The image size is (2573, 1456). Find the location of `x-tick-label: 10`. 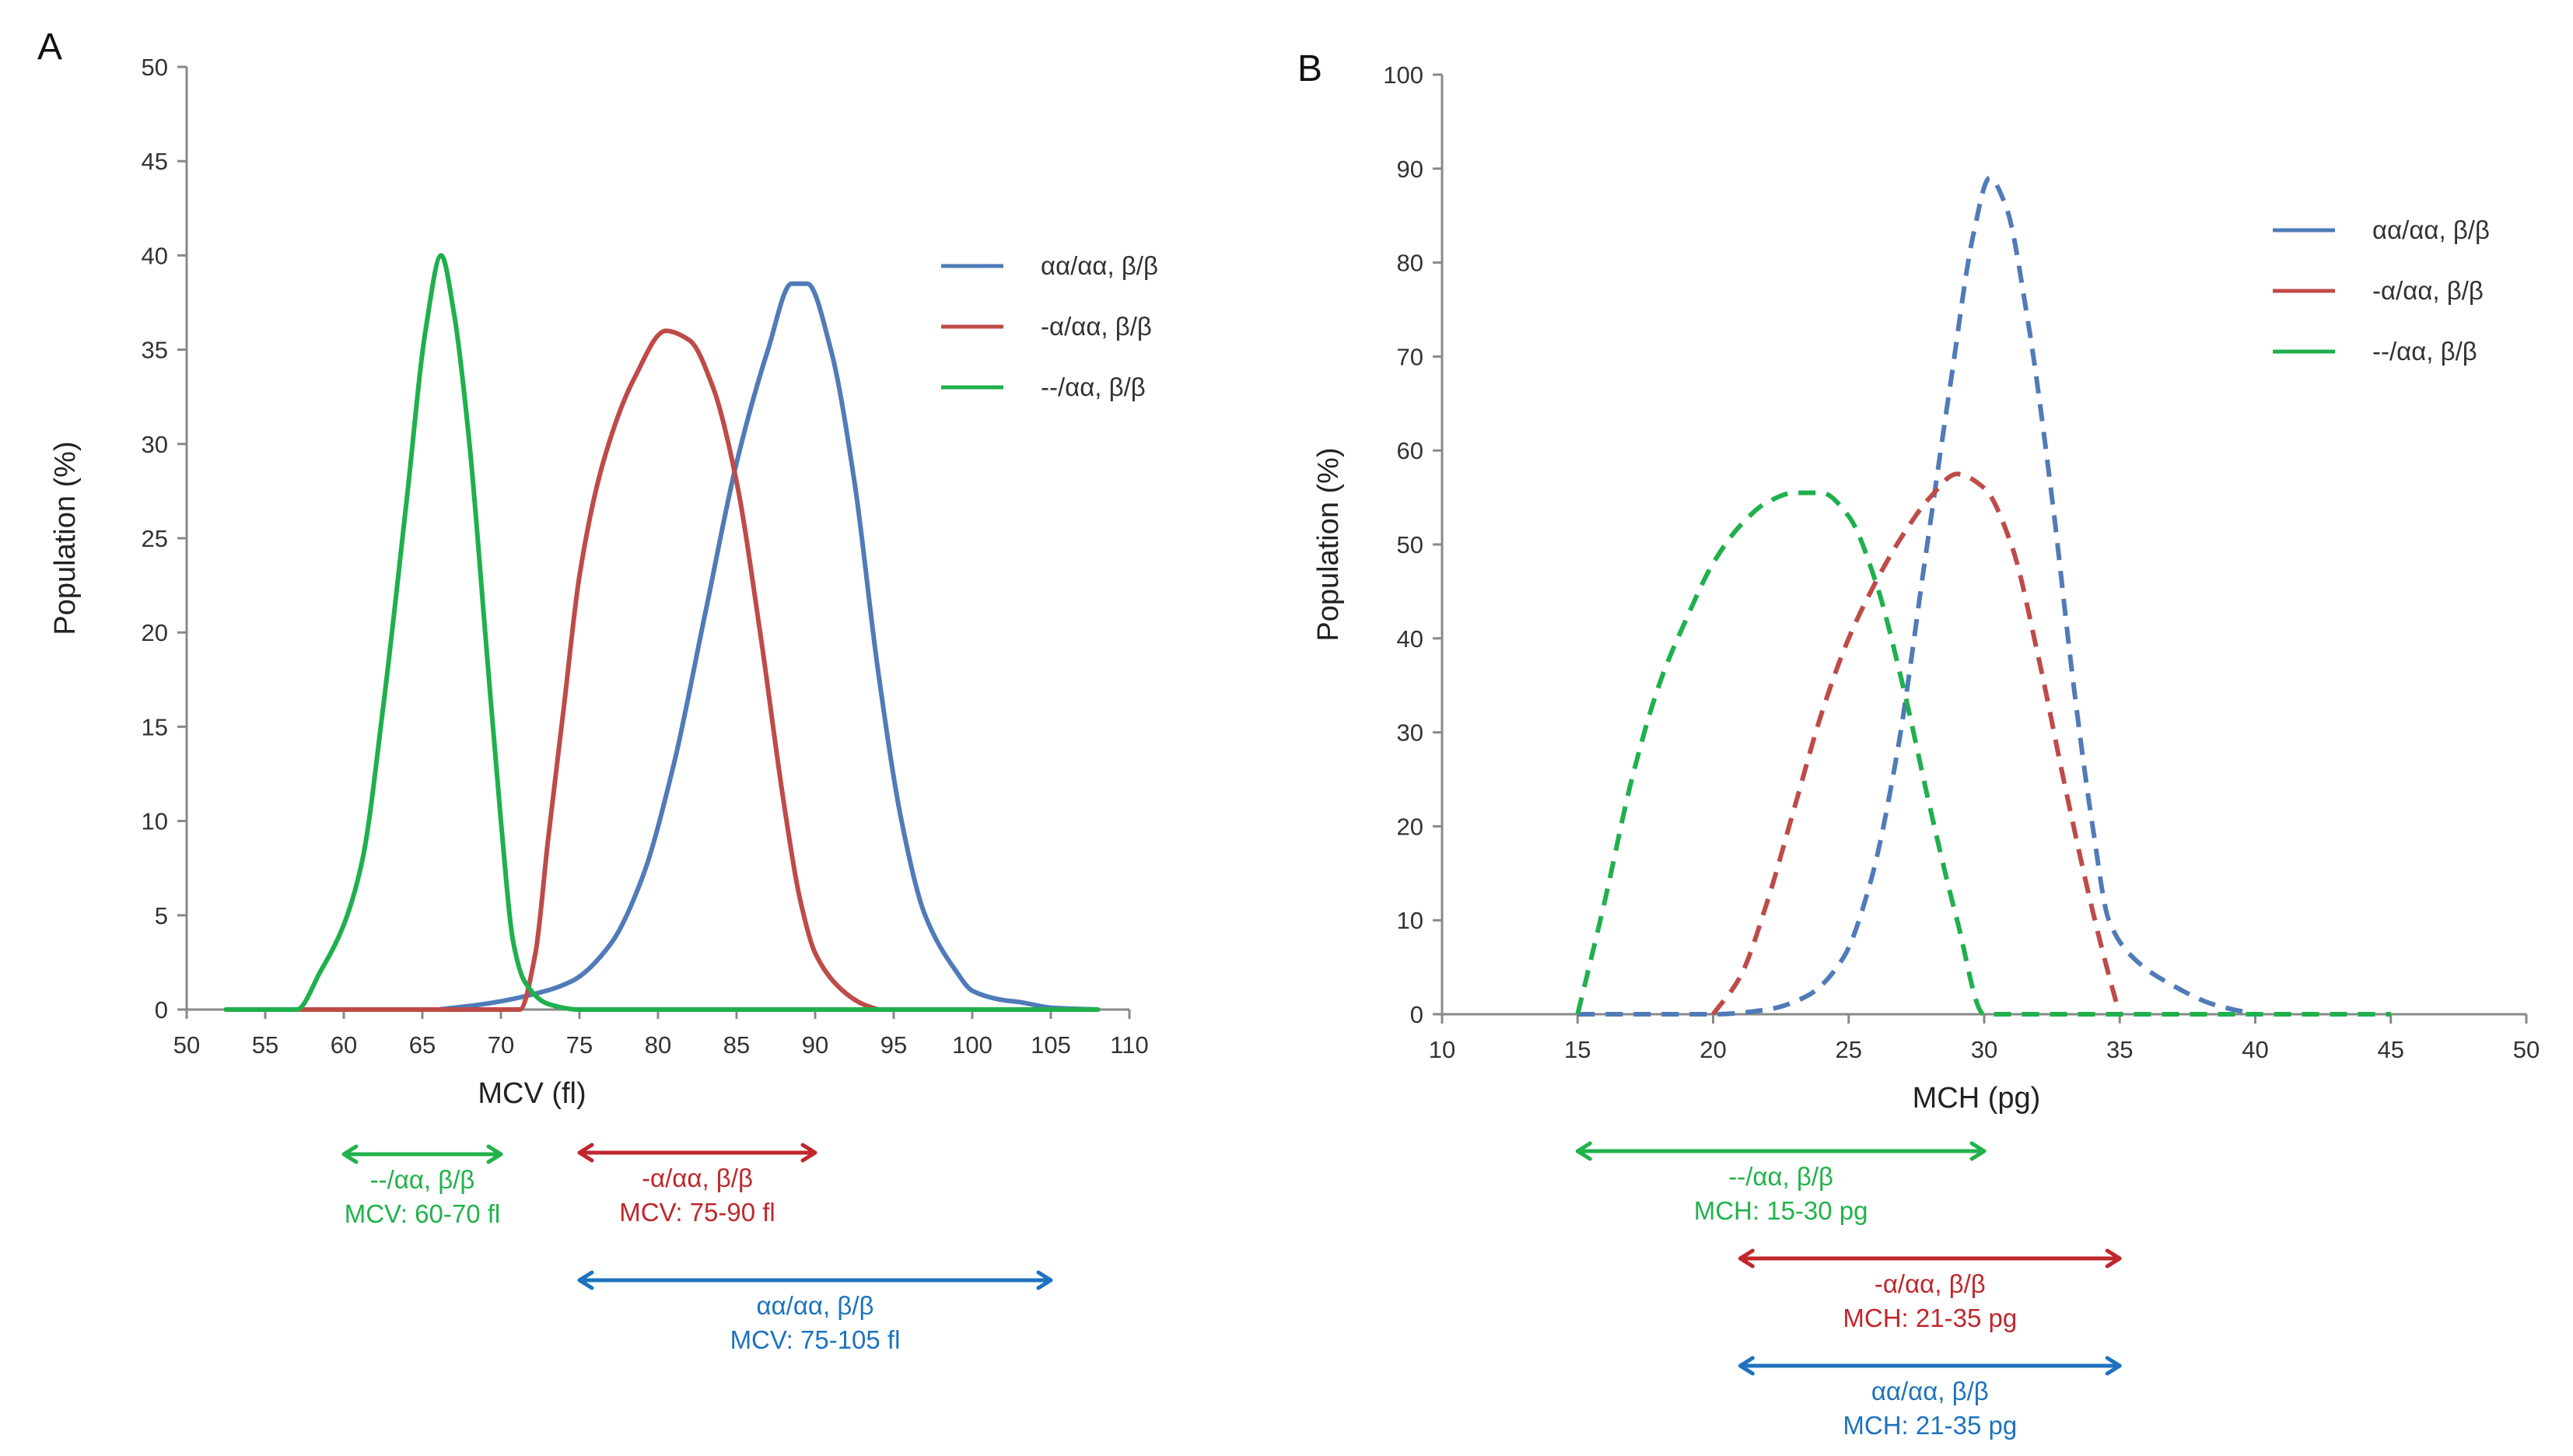

x-tick-label: 10 is located at coordinates (1442, 1049).